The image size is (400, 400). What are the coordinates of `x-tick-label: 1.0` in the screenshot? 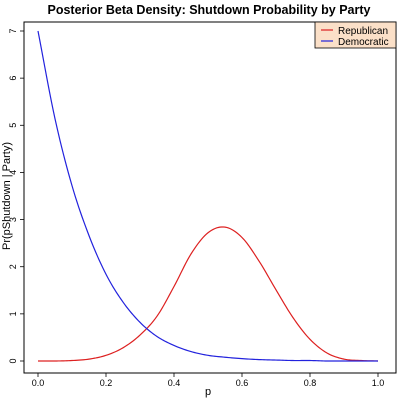 It's located at (378, 383).